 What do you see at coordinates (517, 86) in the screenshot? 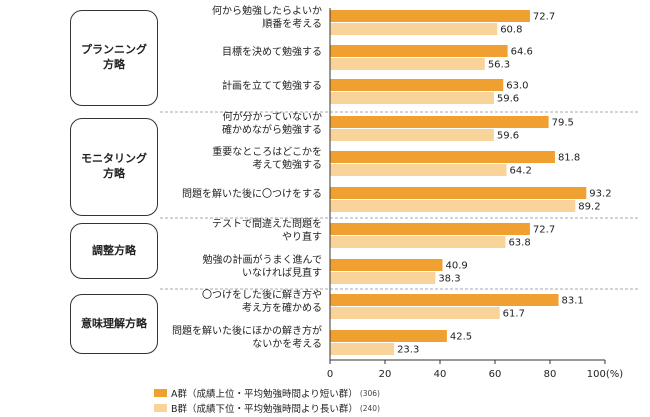
I see `value-label-a-3: 63.0` at bounding box center [517, 86].